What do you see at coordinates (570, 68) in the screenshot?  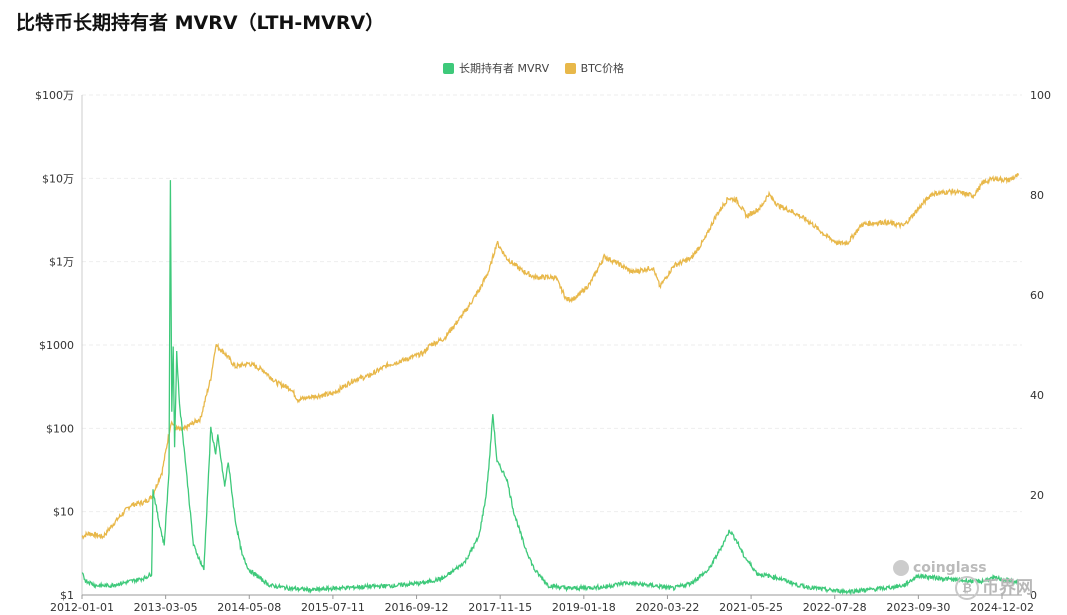 I see `legend-swatch-btc-price` at bounding box center [570, 68].